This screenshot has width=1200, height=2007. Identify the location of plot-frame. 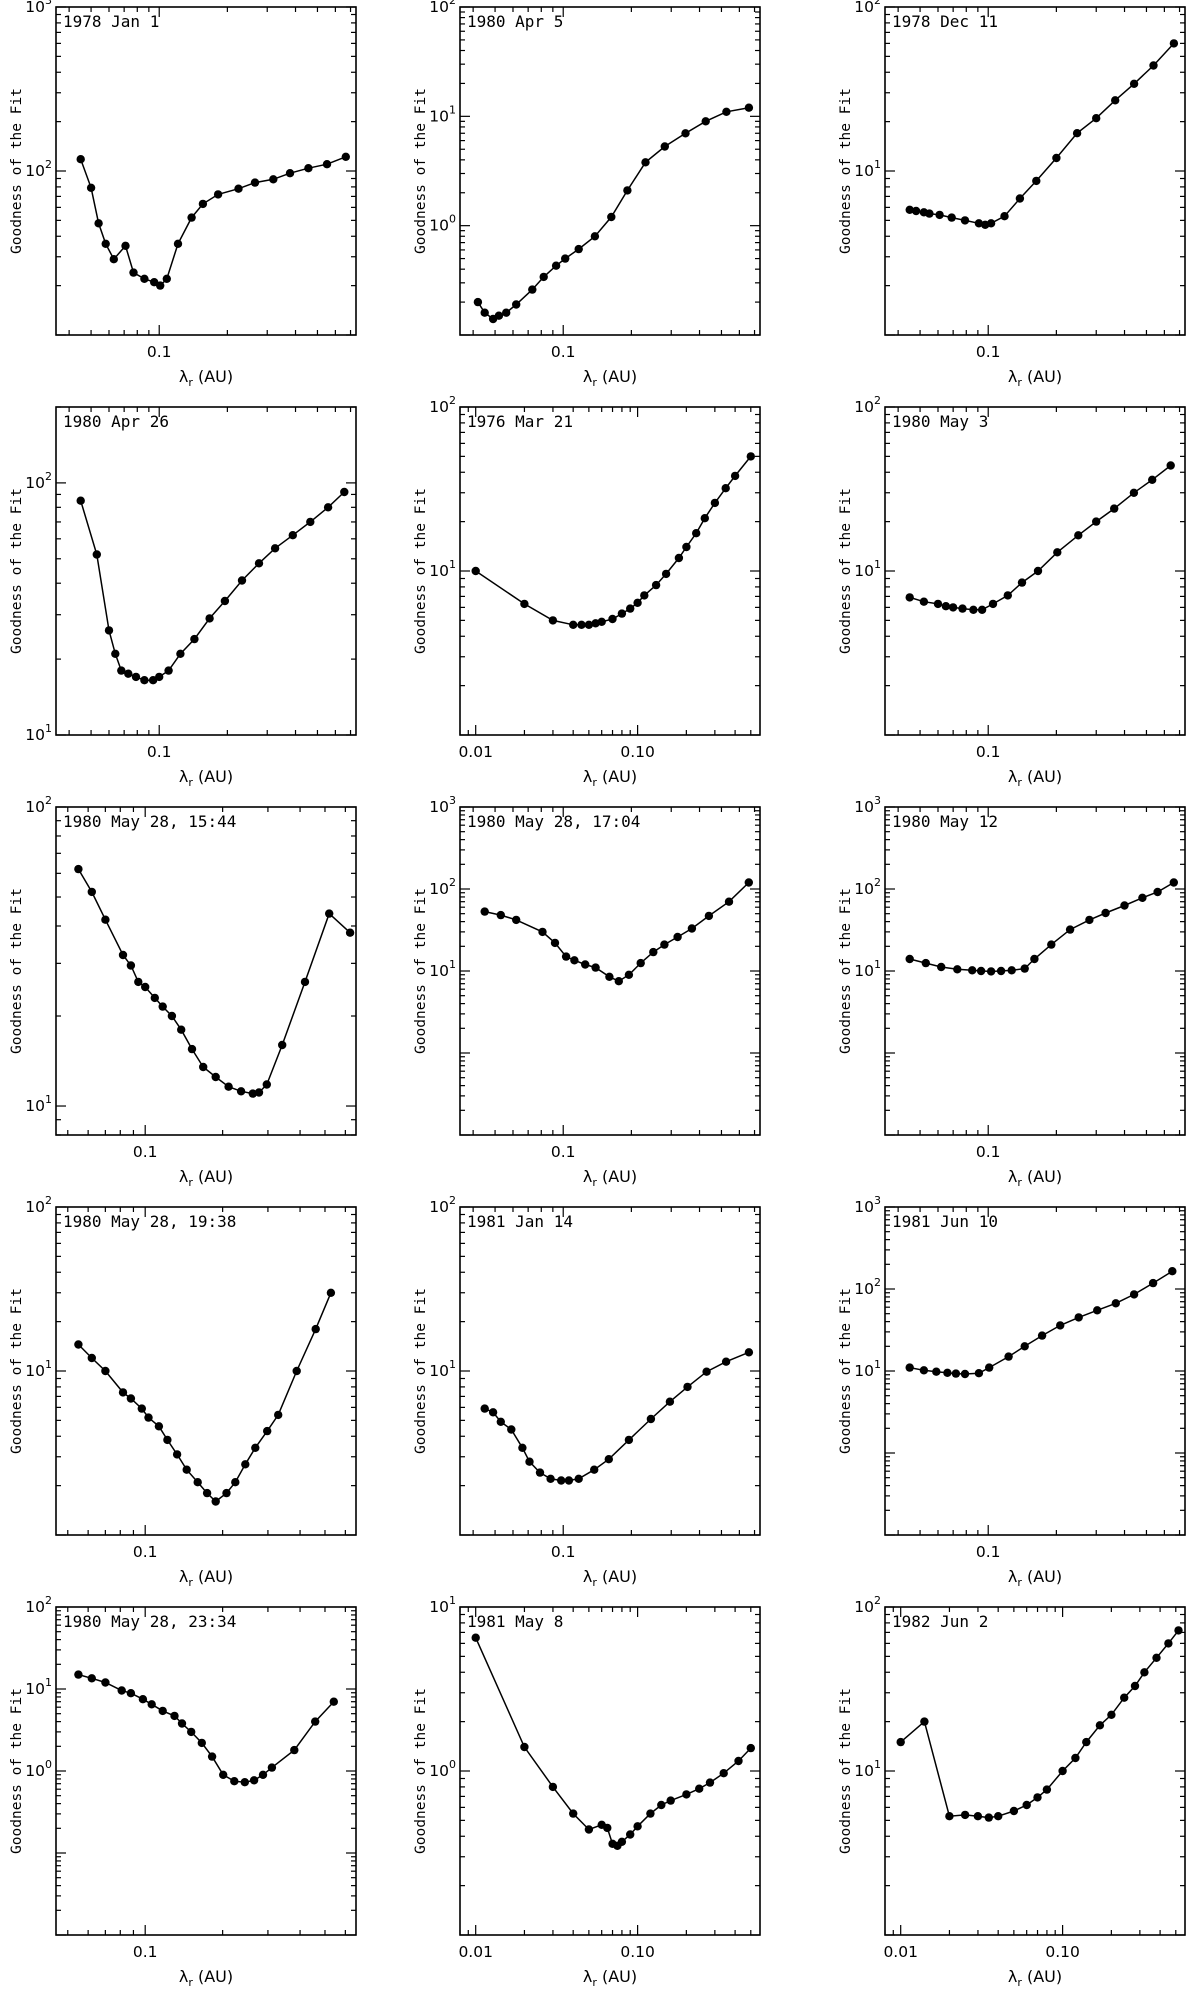
(206, 1771).